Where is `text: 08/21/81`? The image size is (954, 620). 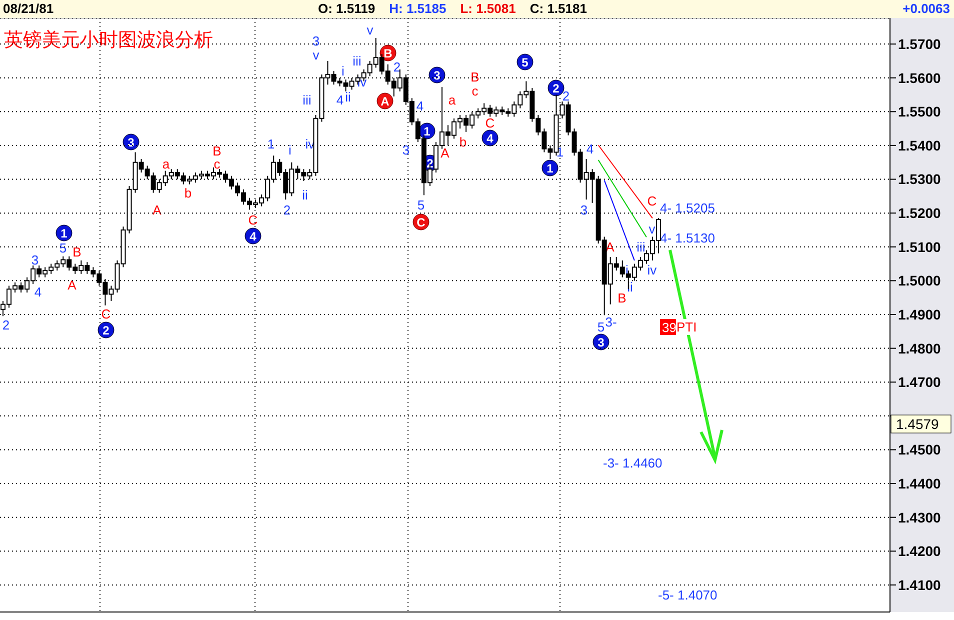
text: 08/21/81 is located at coordinates (28, 8).